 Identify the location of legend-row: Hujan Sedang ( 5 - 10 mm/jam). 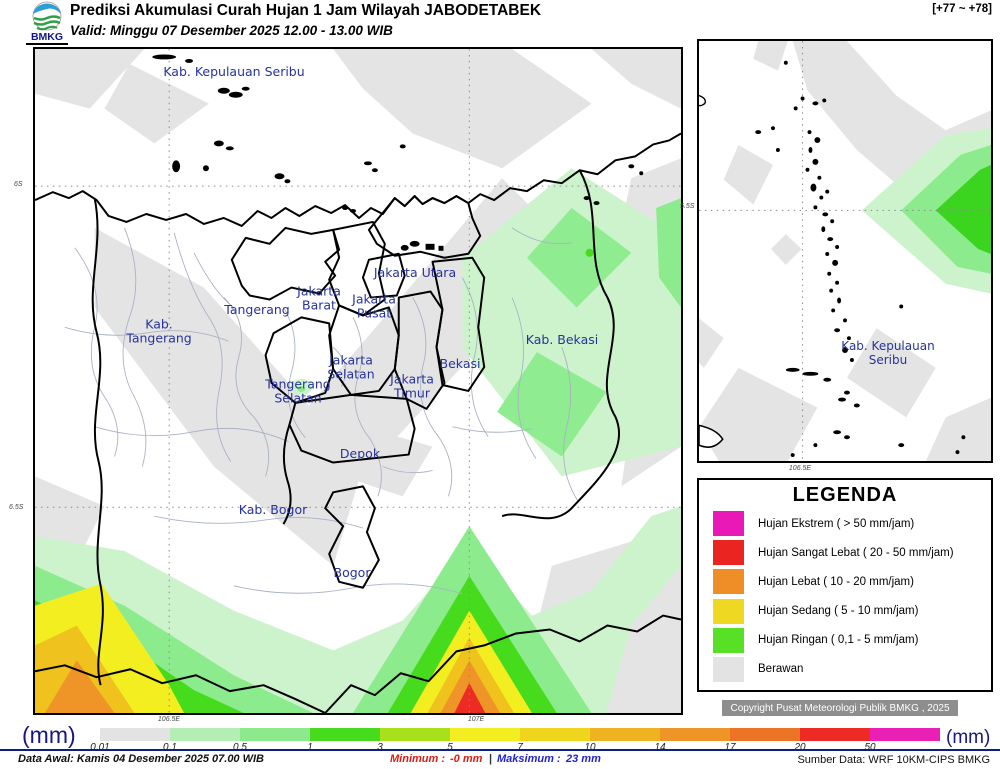
(845, 611).